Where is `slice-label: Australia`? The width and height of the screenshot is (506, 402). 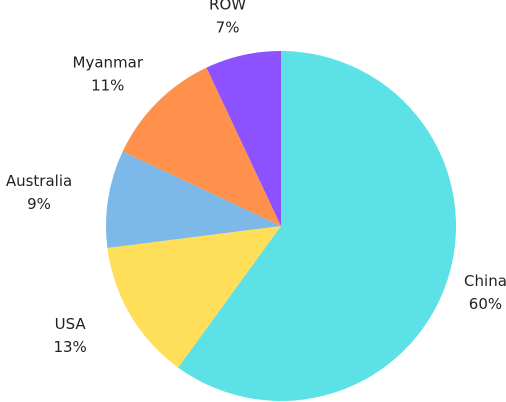
slice-label: Australia is located at coordinates (39, 181).